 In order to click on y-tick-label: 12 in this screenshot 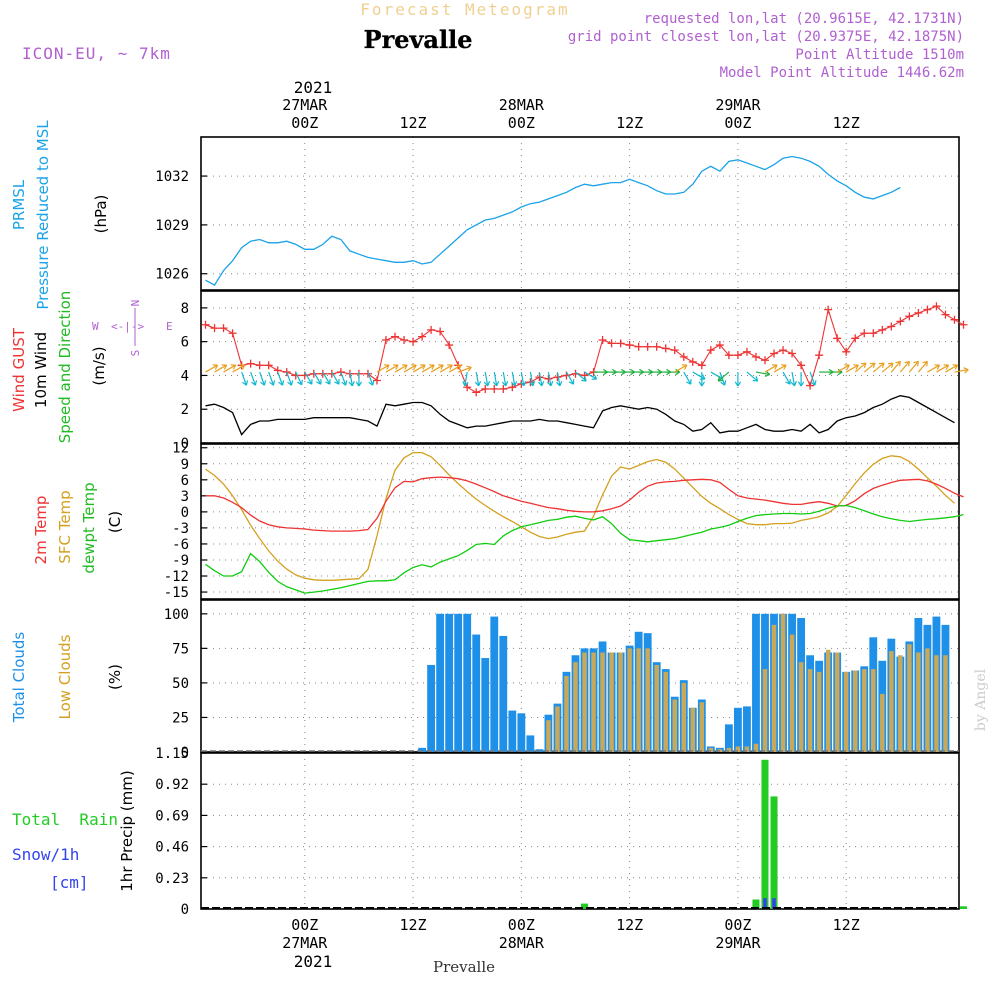, I will do `click(180, 449)`.